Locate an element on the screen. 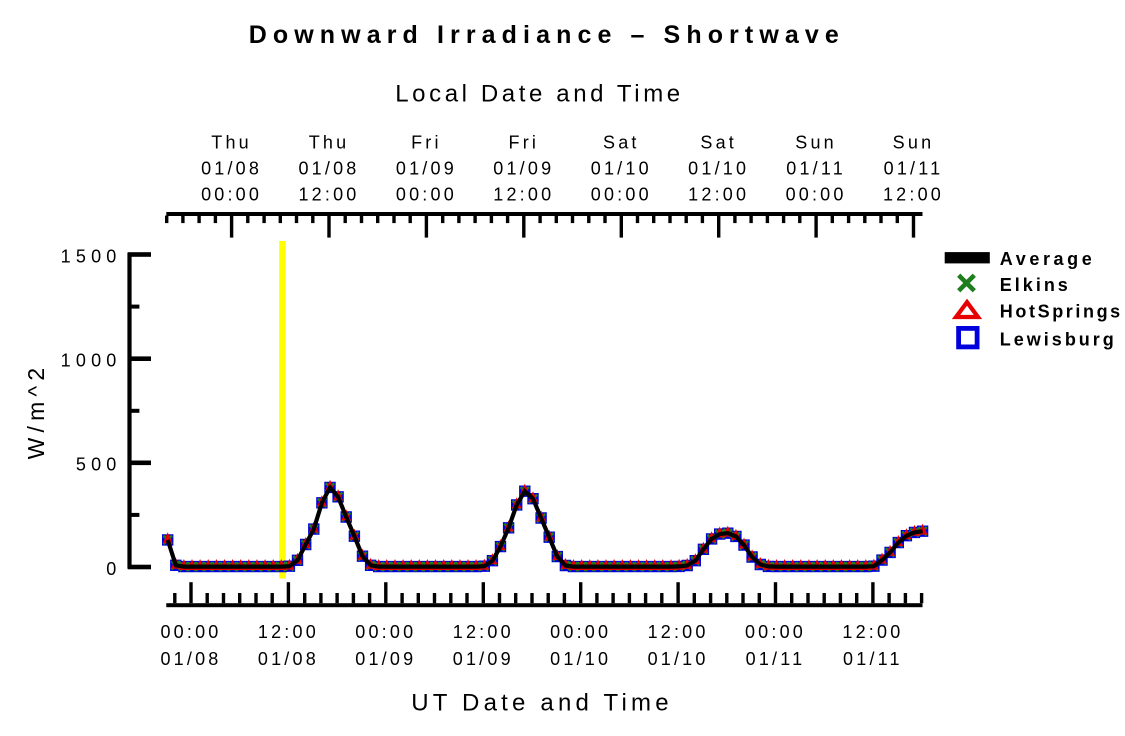  svg-text: Lewisburg is located at coordinates (1058, 340).